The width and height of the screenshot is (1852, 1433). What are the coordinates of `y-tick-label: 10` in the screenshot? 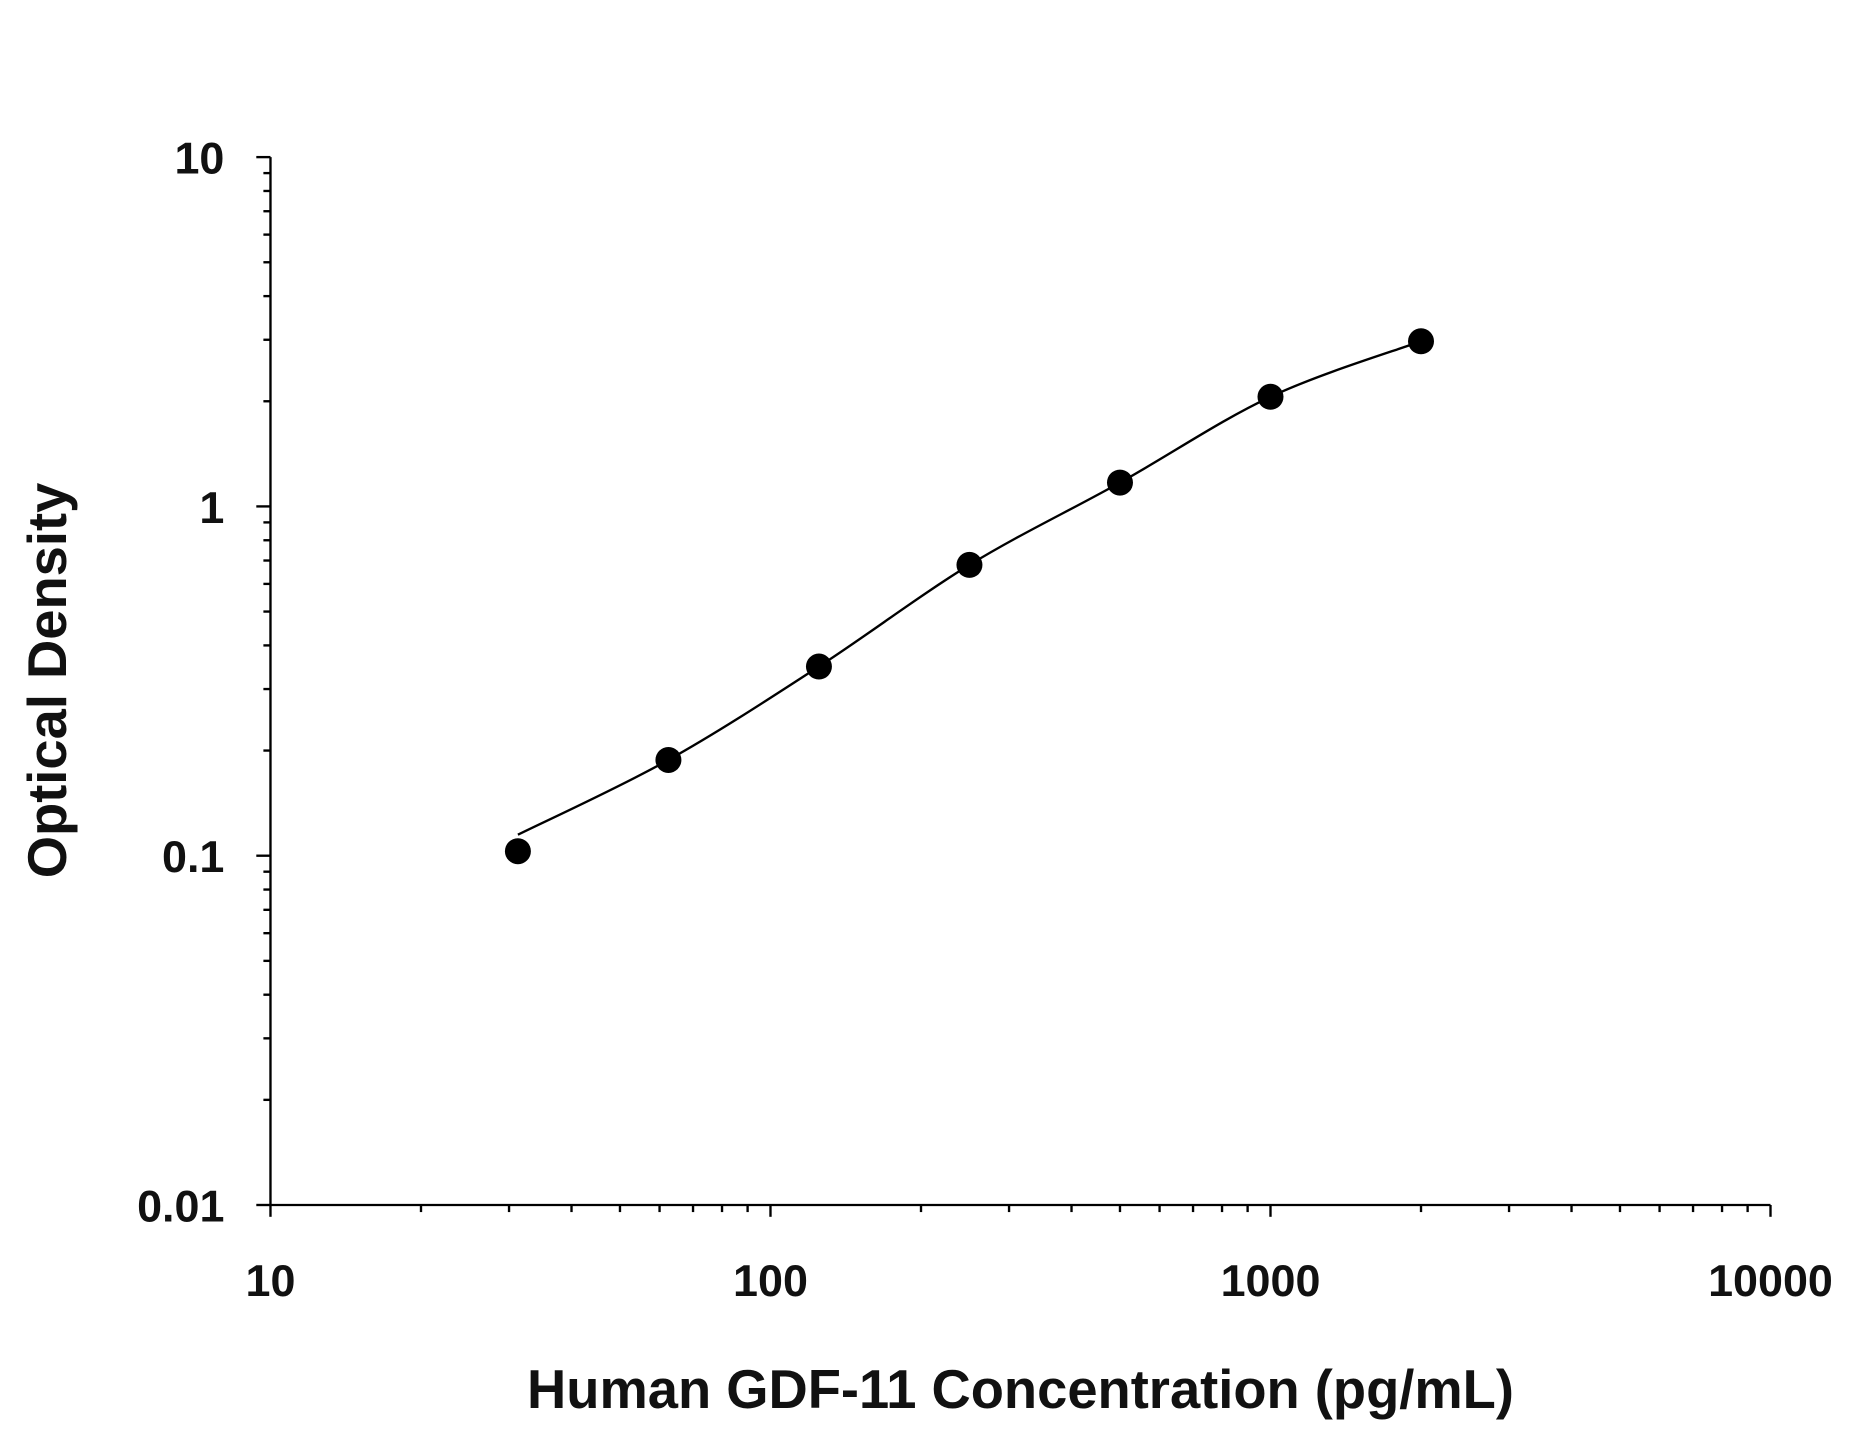 It's located at (199, 158).